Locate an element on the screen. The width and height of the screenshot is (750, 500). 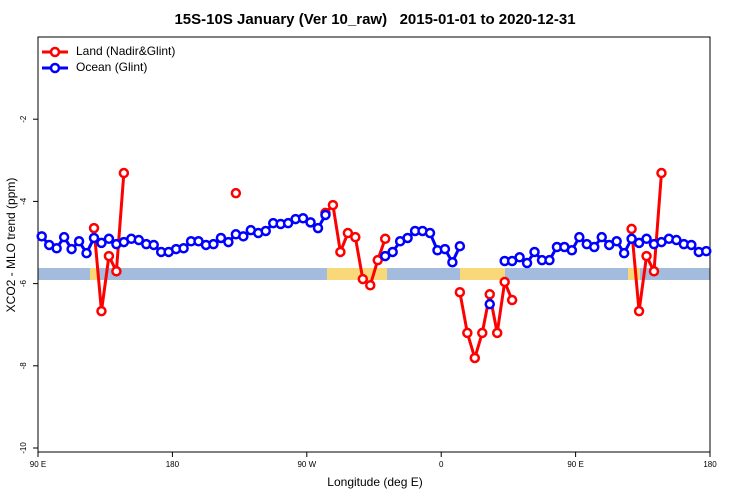
x-tick-label: 0 is located at coordinates (441, 464).